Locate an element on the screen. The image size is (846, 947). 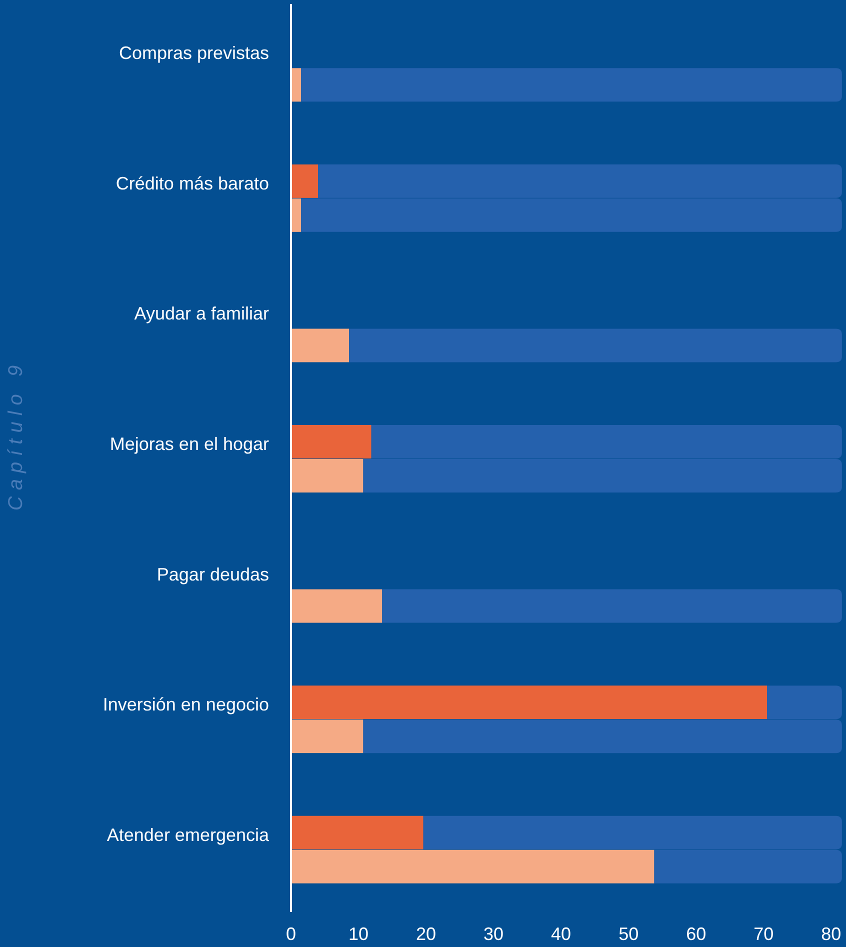
x-tick-label: 0 is located at coordinates (291, 934).